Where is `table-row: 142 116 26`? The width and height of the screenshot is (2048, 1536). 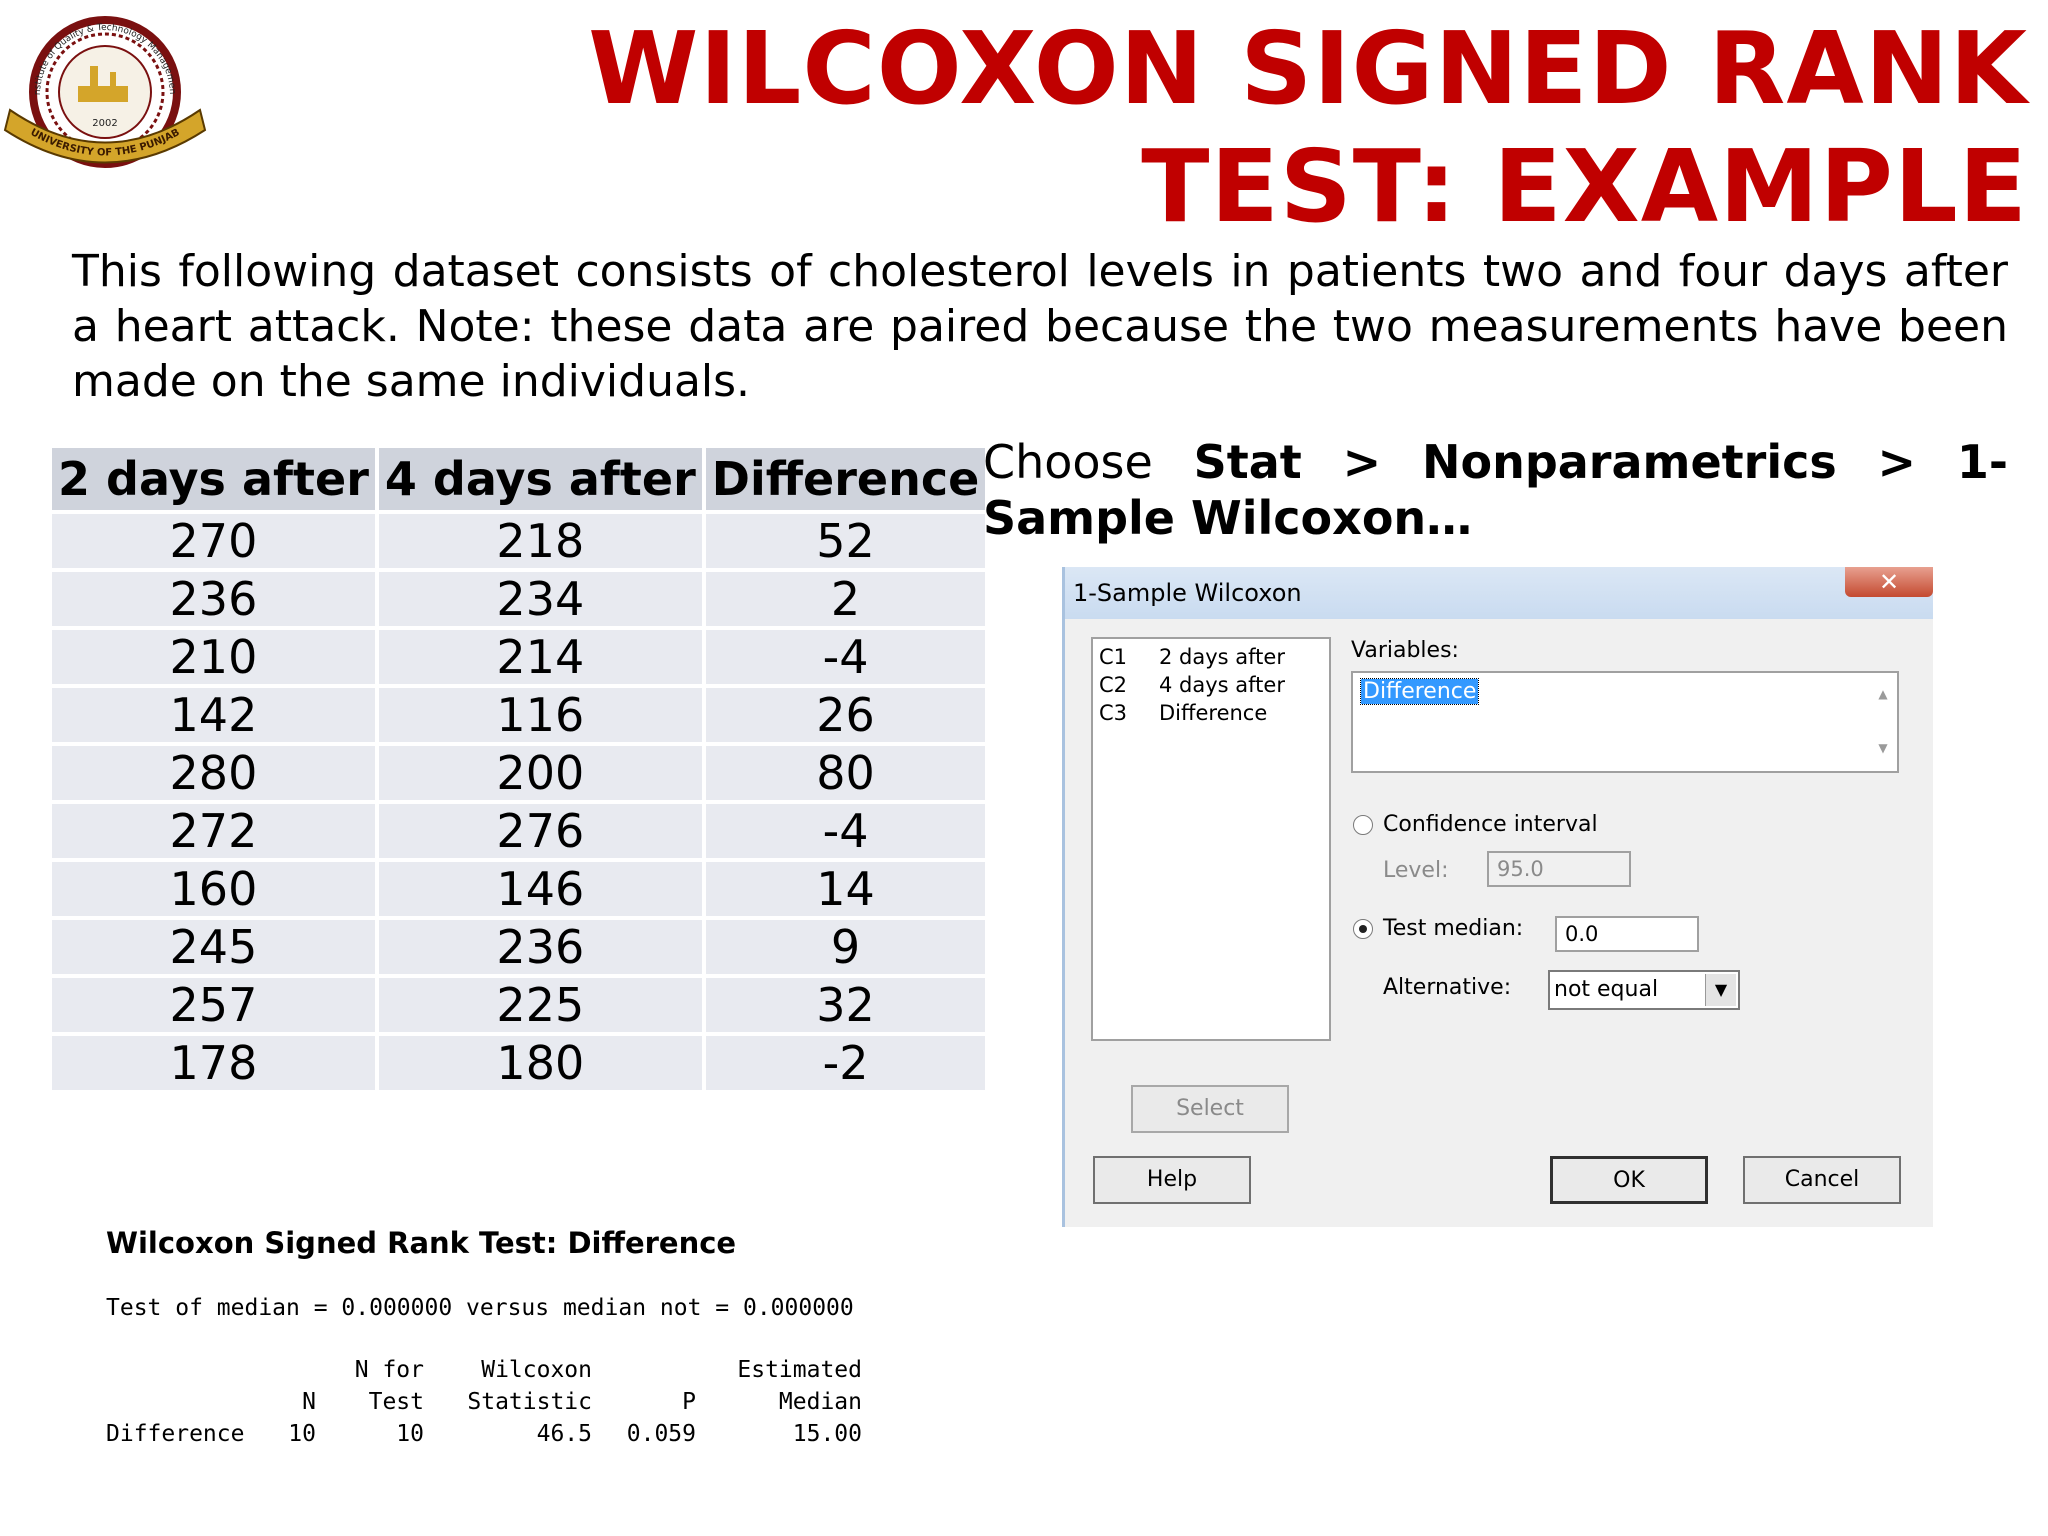
table-row: 142 116 26 is located at coordinates (519, 714).